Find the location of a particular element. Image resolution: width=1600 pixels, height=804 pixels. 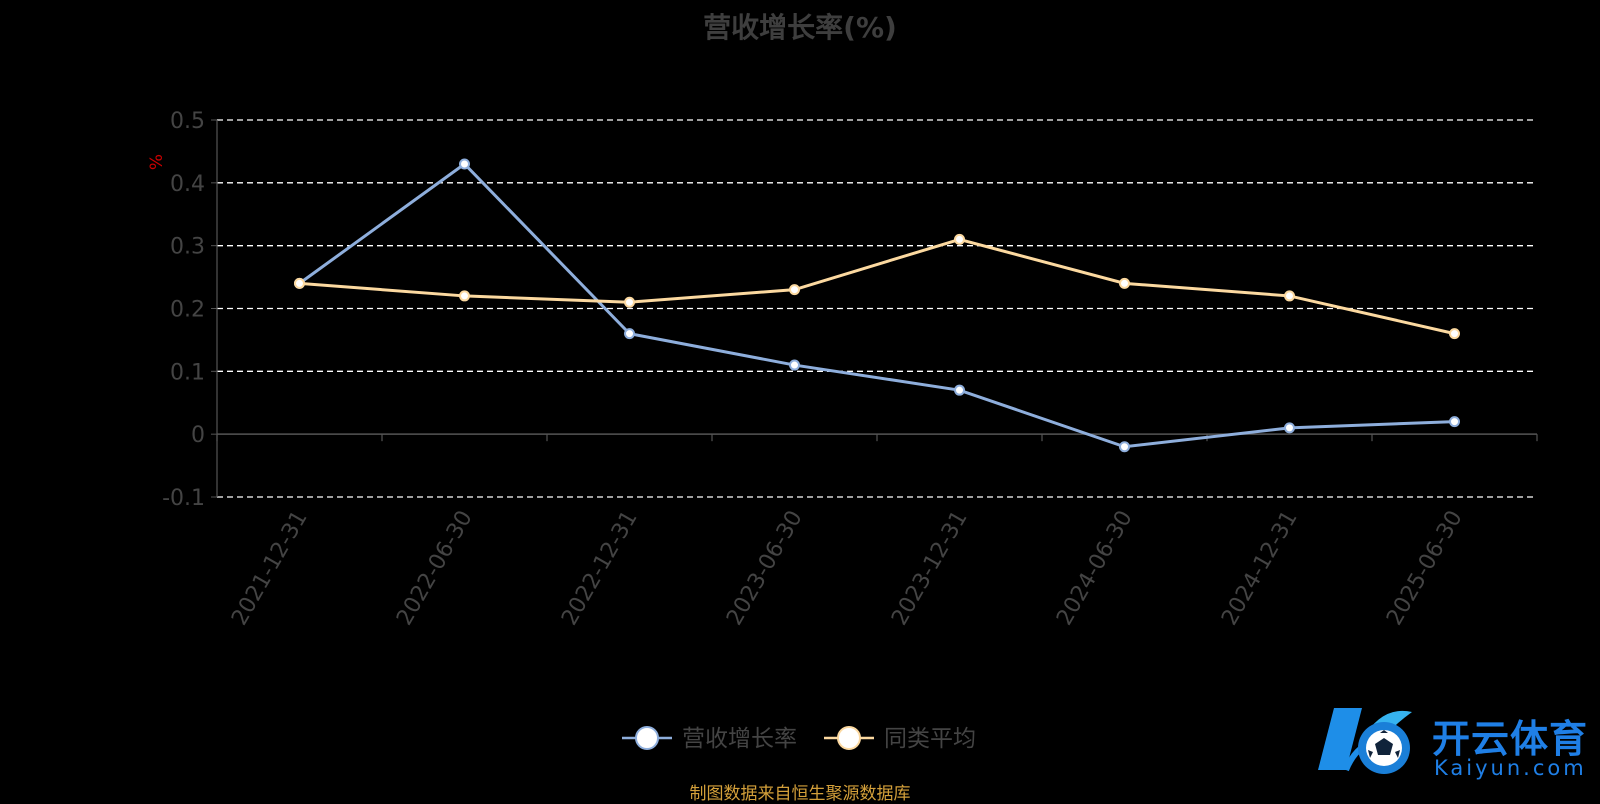

kaiyun-logo: 开云体育 Kaiyun.com is located at coordinates (1452, 745).